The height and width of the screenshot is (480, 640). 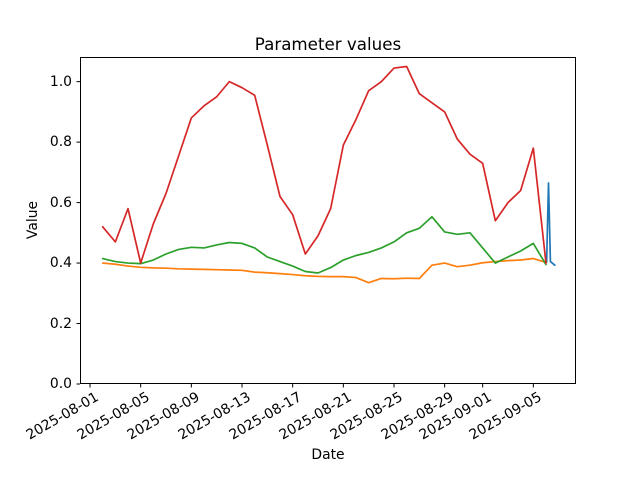 What do you see at coordinates (550, 224) in the screenshot?
I see `series-blue-line` at bounding box center [550, 224].